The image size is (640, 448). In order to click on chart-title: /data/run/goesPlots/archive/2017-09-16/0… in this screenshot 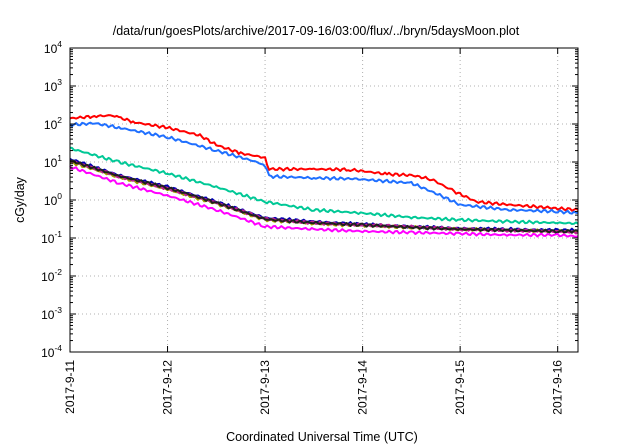, I will do `click(316, 31)`.